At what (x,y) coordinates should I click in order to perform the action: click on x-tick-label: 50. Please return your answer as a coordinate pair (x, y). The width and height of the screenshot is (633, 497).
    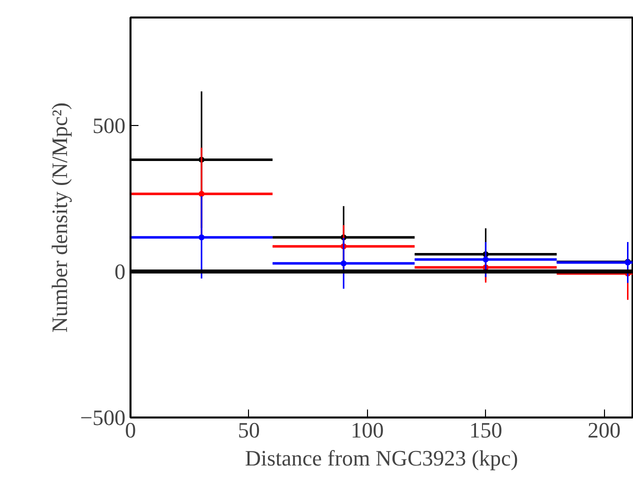
    Looking at the image, I should click on (249, 430).